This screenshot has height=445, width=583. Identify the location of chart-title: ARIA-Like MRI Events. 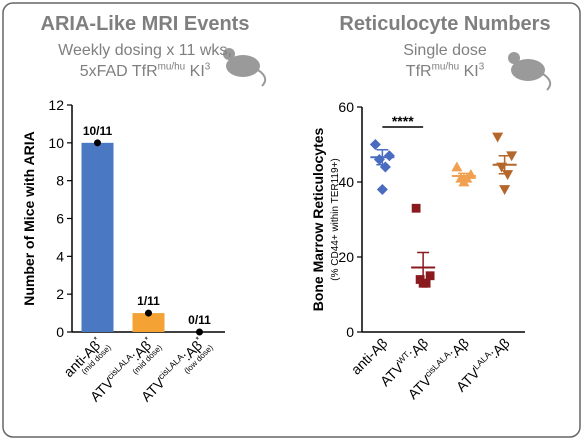
(145, 24).